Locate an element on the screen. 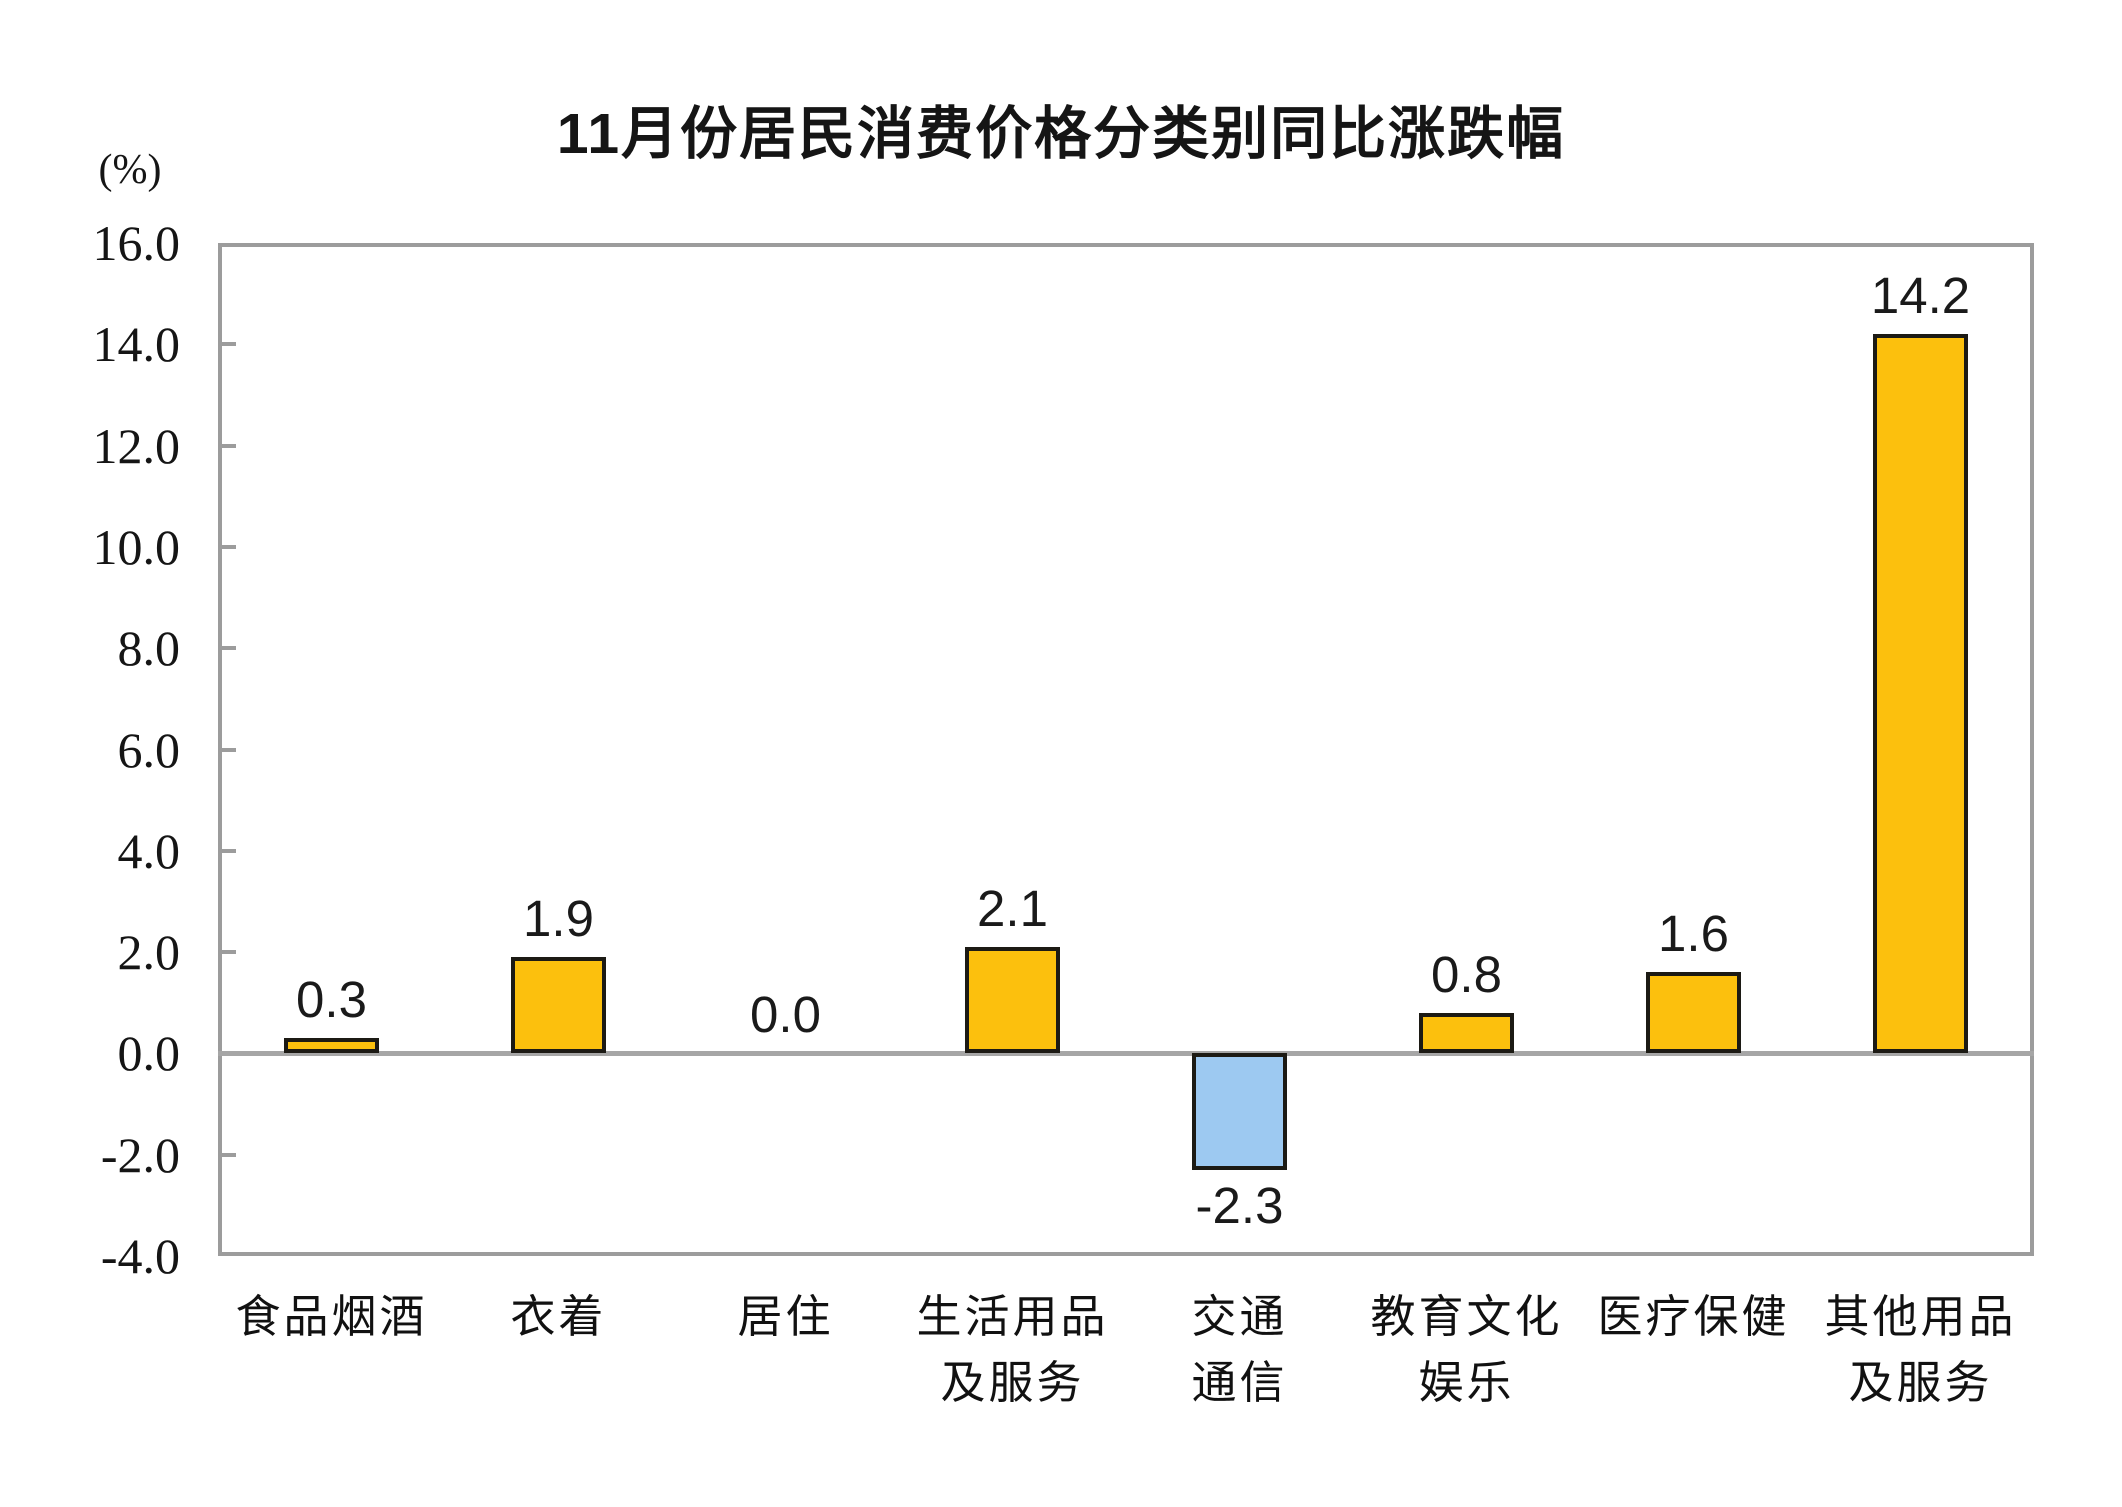 This screenshot has height=1507, width=2122. x-axis-category-label: 其他用品 及服务 is located at coordinates (1921, 1350).